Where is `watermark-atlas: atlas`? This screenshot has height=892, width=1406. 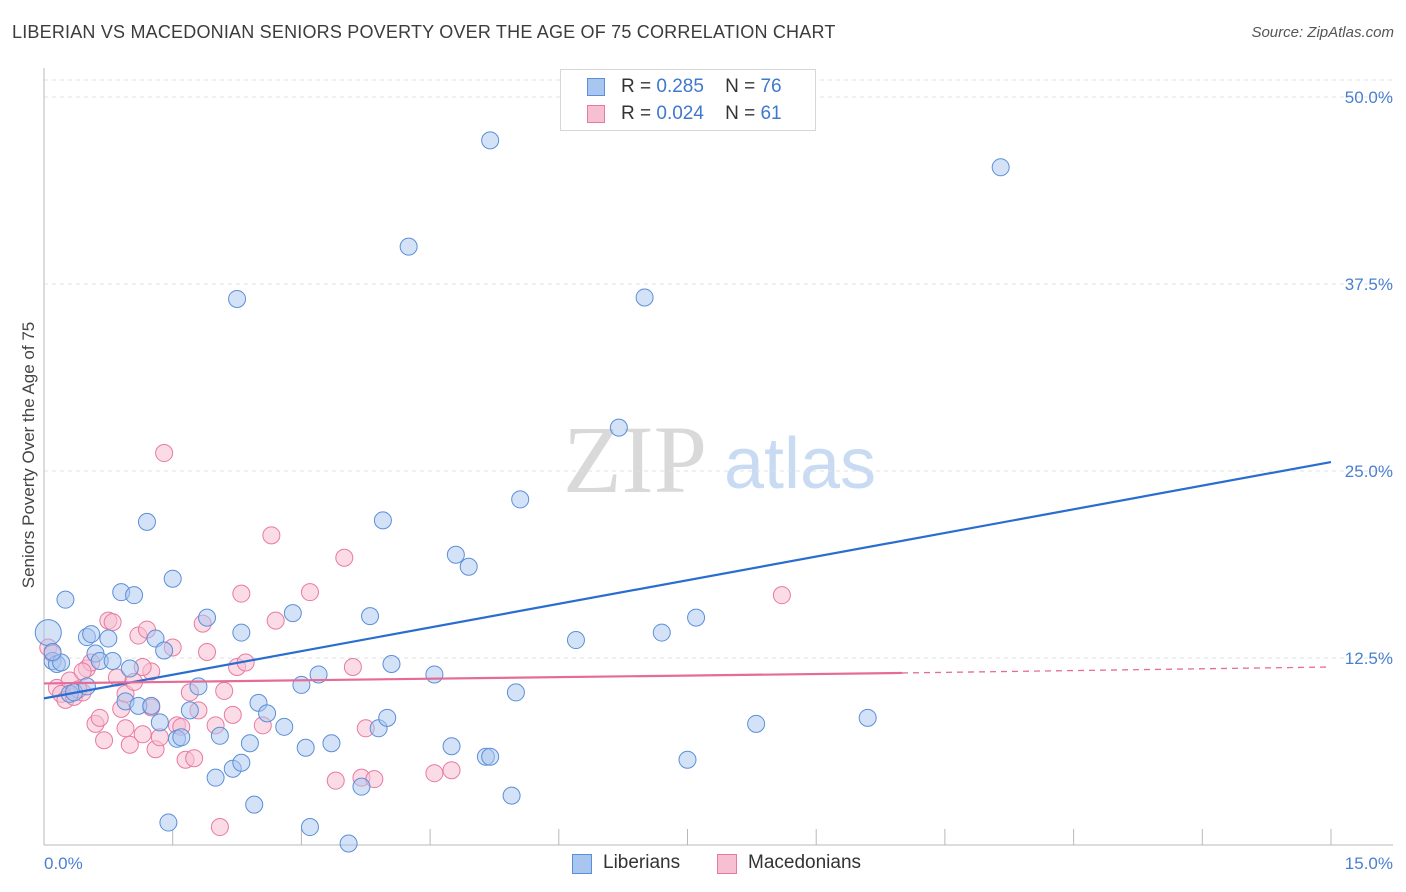 watermark-atlas: atlas is located at coordinates (800, 464).